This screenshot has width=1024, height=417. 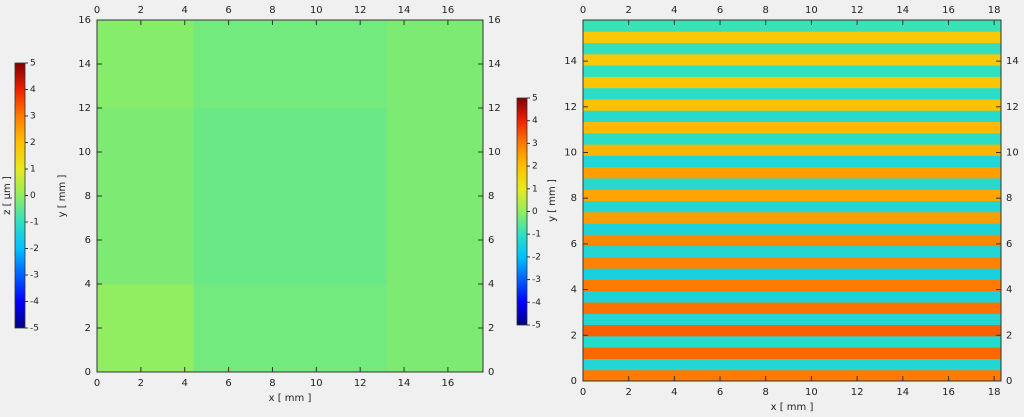 What do you see at coordinates (185, 383) in the screenshot?
I see `x-tick-label: 4` at bounding box center [185, 383].